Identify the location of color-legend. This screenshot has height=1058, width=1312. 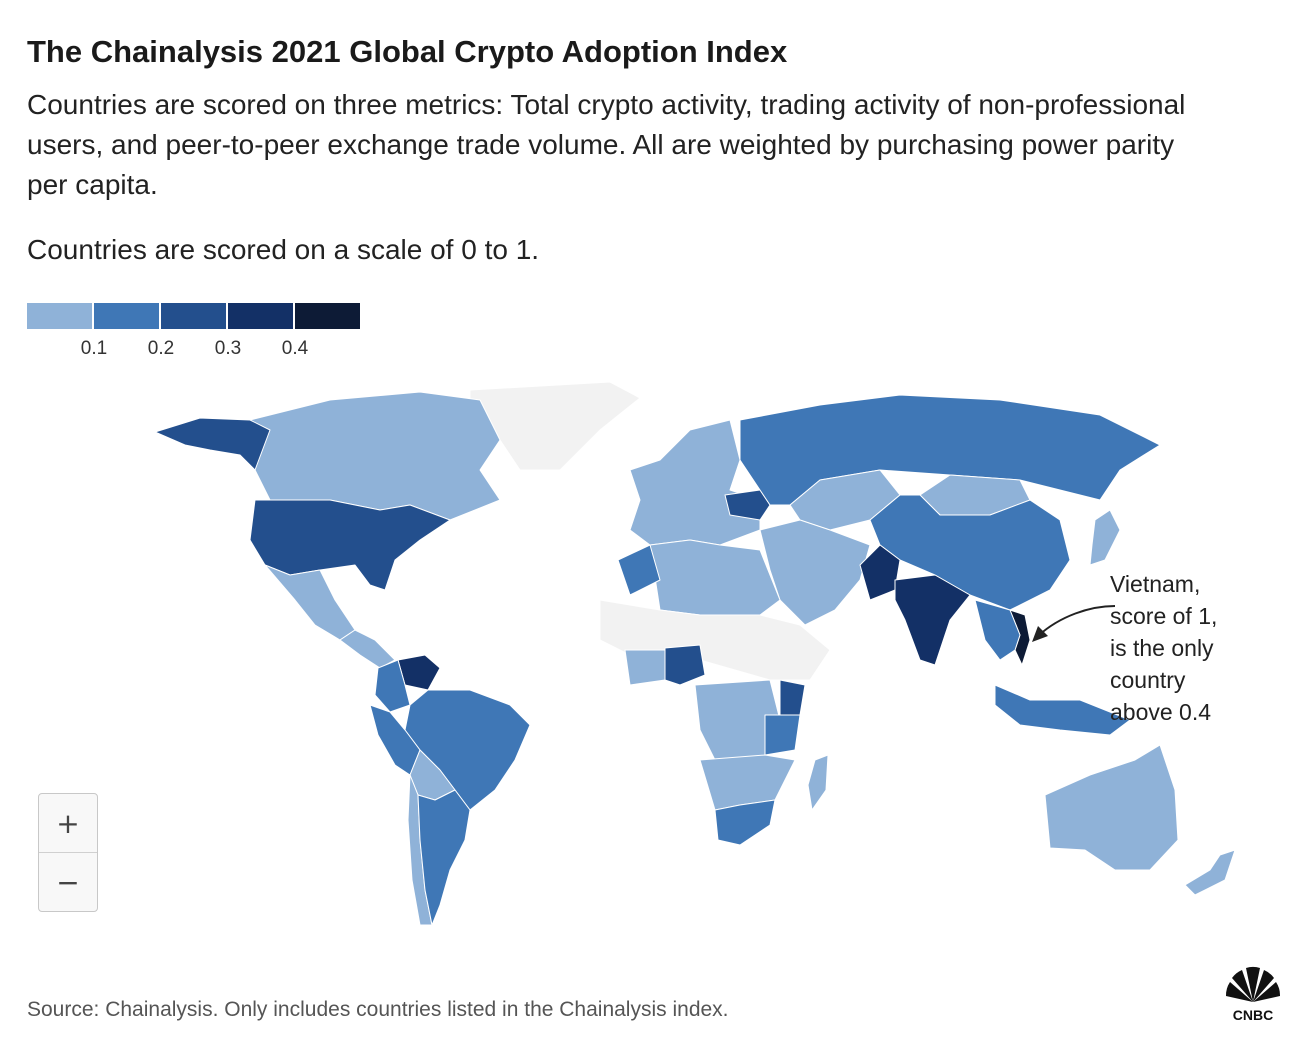
(194, 316).